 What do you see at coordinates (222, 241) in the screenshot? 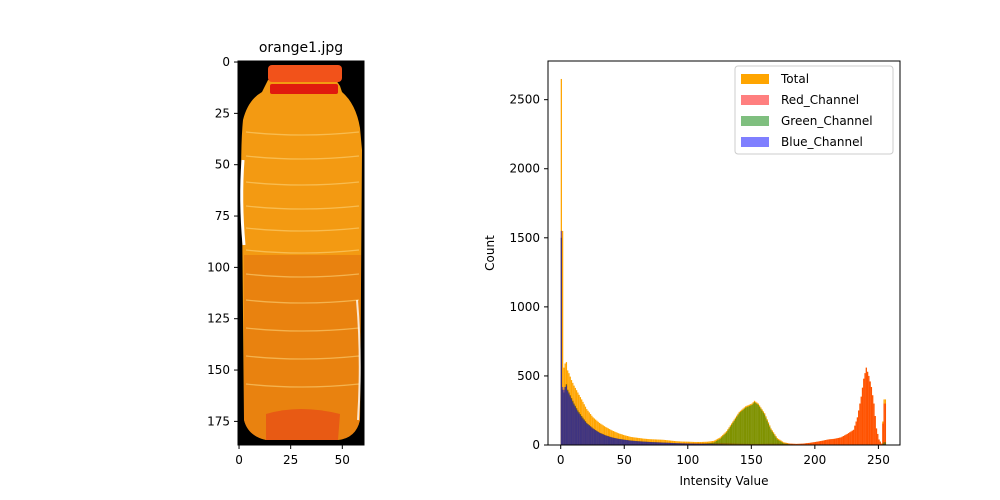
I see `image-y-axis: 0 25 50 75 100 125 150 175` at bounding box center [222, 241].